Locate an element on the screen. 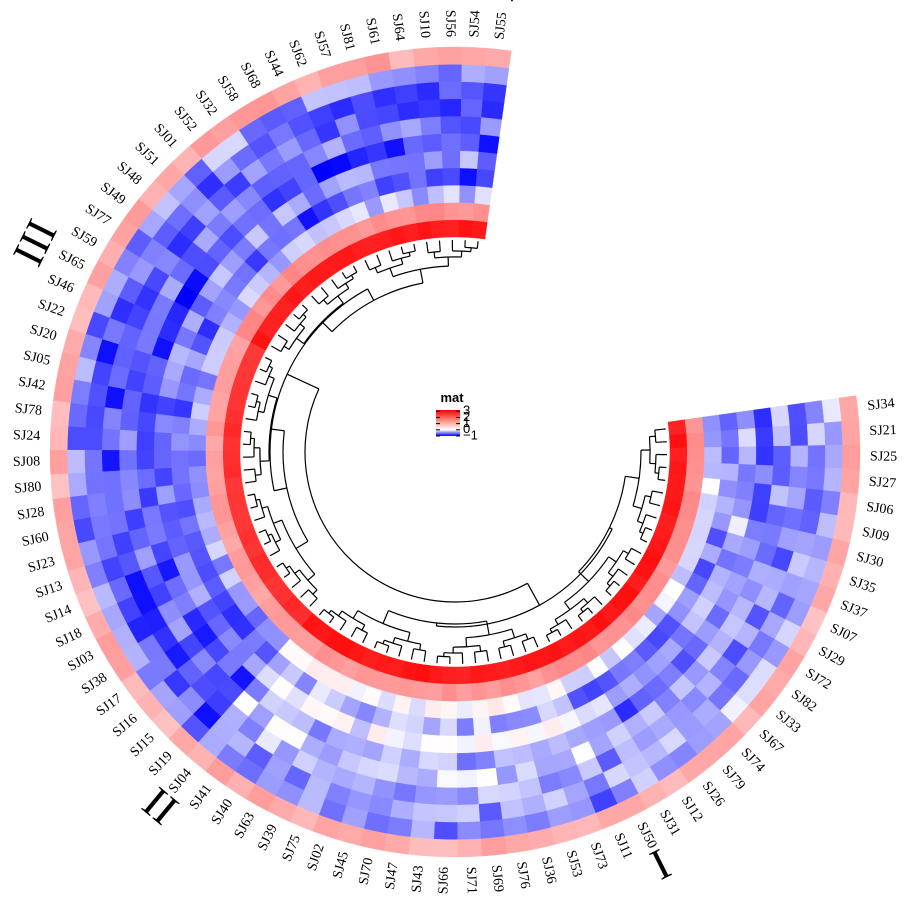 Image resolution: width=911 pixels, height=905 pixels. sample-label: SJ46 is located at coordinates (60, 284).